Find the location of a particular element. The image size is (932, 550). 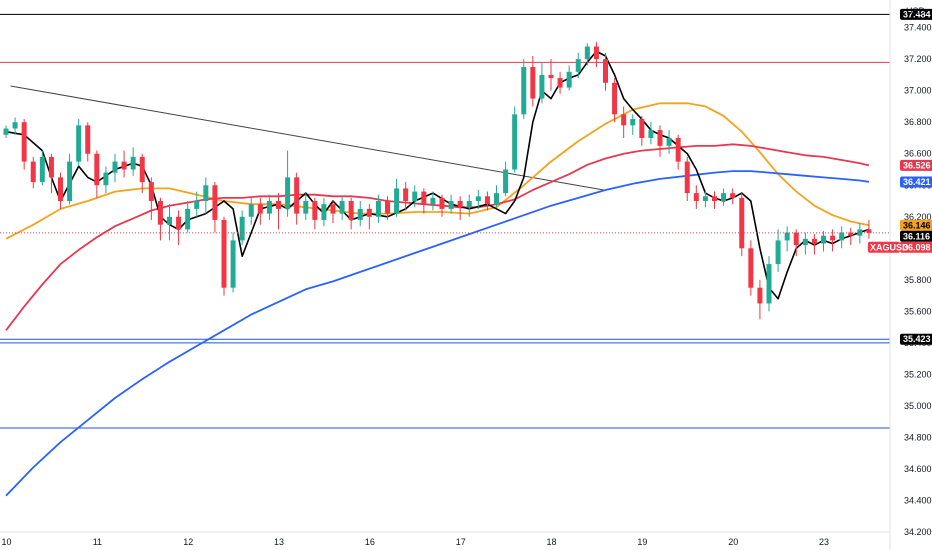

price-tag: 36.421 is located at coordinates (916, 182).